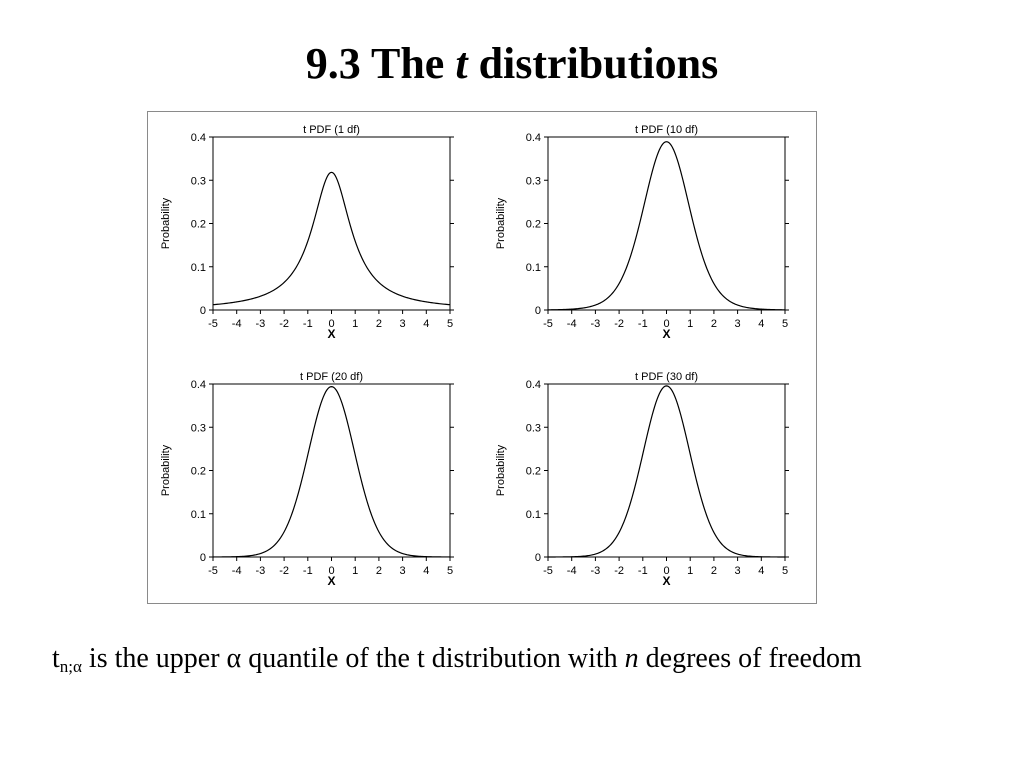 Image resolution: width=1024 pixels, height=768 pixels. I want to click on caption-part2: degrees of freedom, so click(753, 658).